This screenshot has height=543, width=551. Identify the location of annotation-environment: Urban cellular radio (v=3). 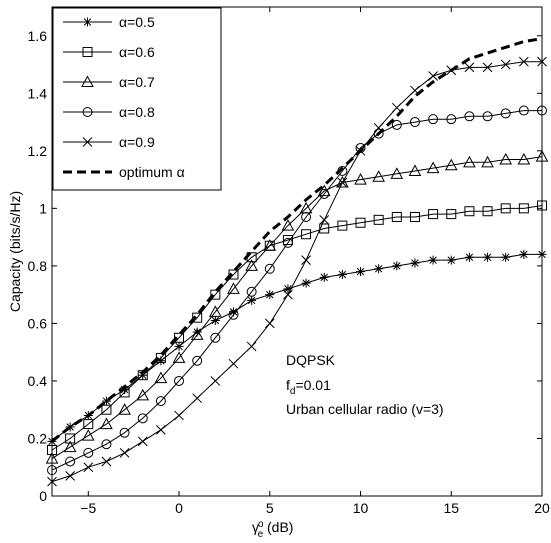
(365, 409).